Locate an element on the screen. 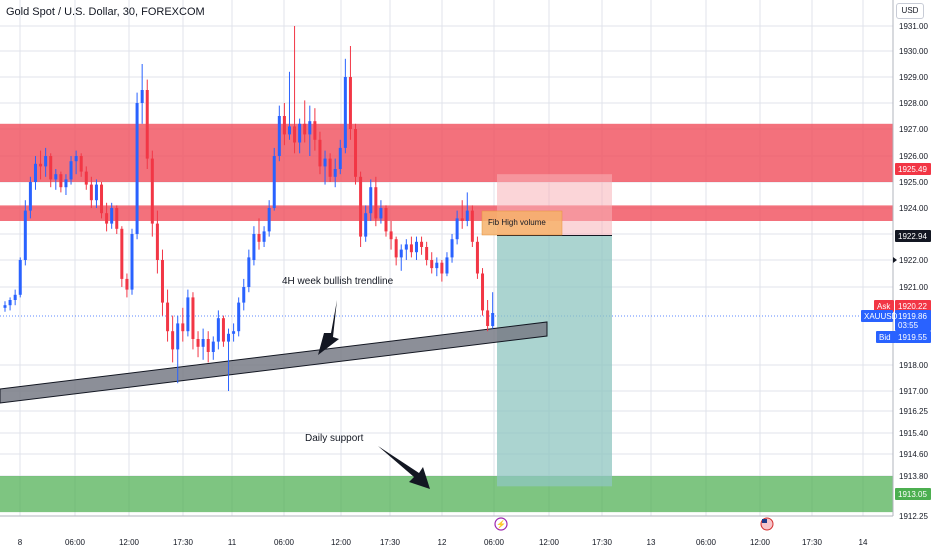  label-ask-value-bg is located at coordinates (913, 306).